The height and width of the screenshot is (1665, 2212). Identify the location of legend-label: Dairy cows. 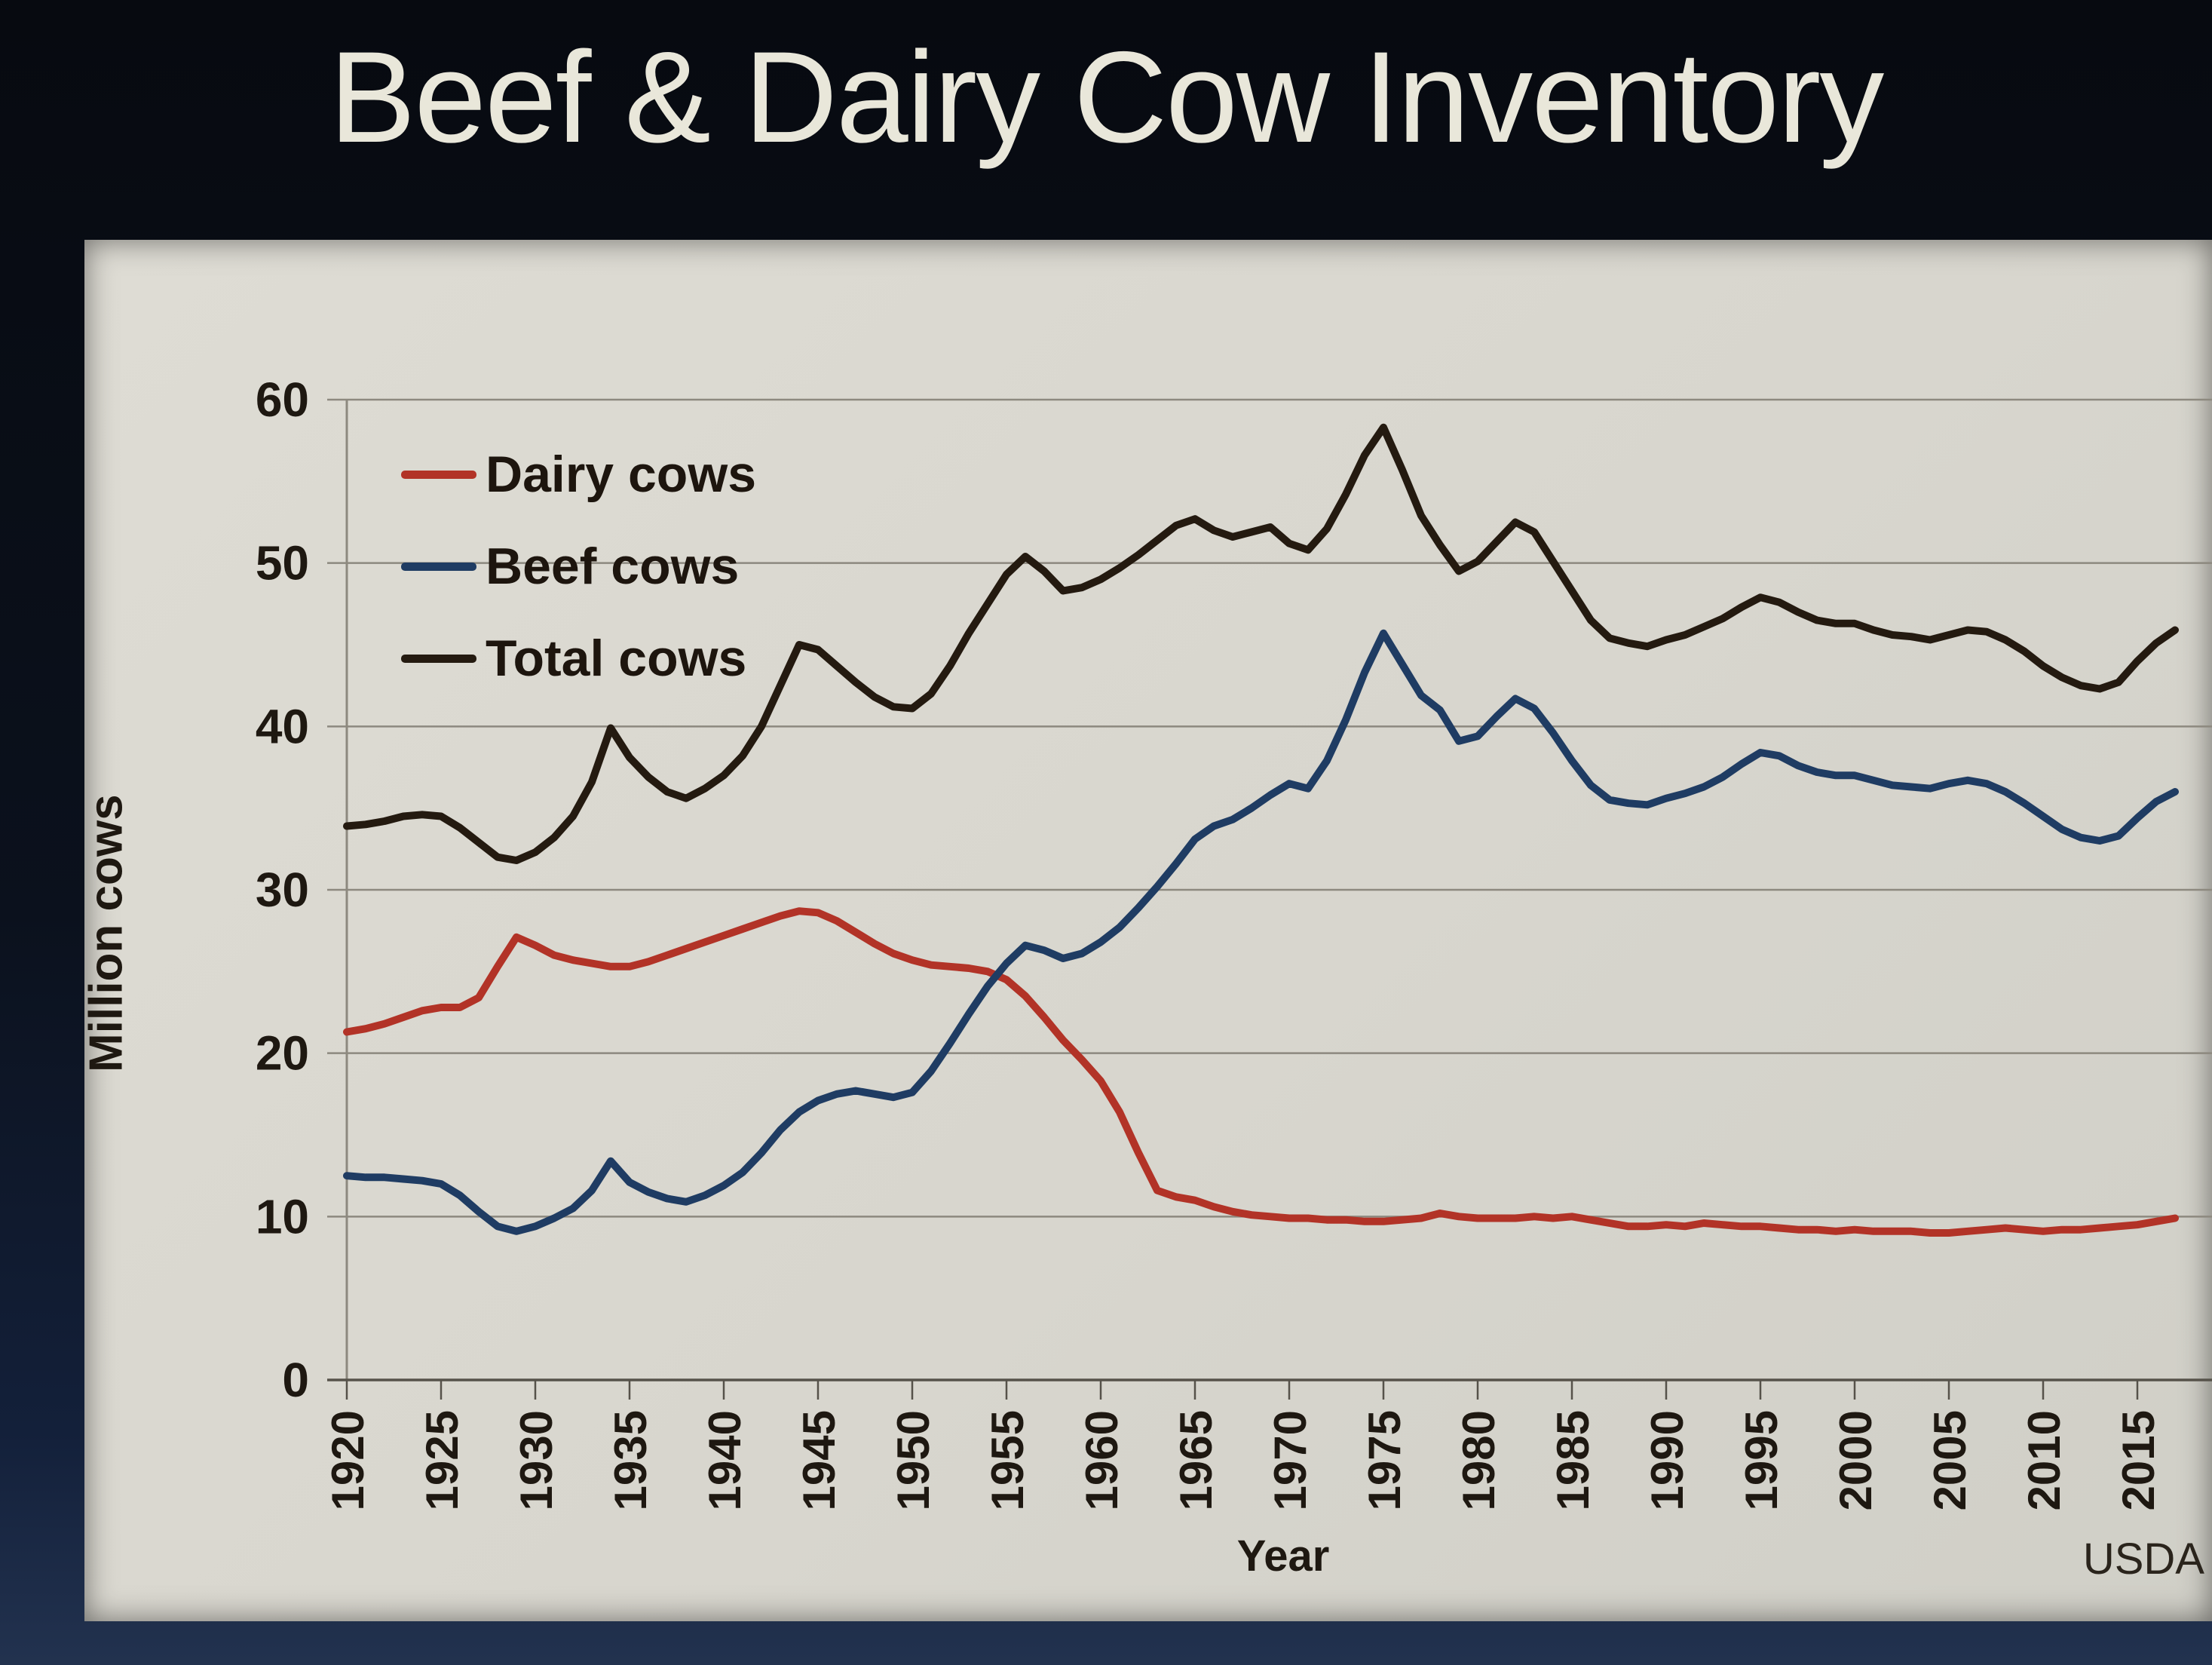
(621, 475).